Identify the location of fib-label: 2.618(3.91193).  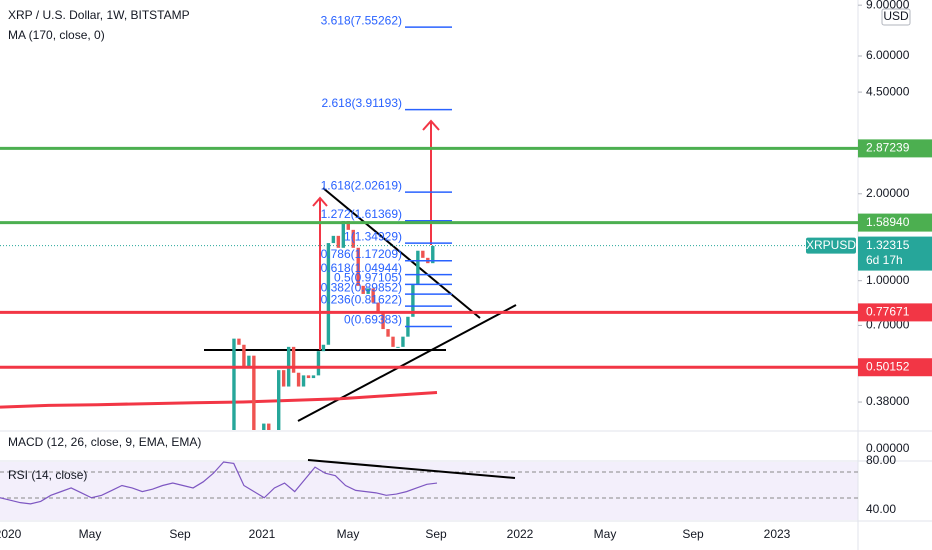
(361, 103).